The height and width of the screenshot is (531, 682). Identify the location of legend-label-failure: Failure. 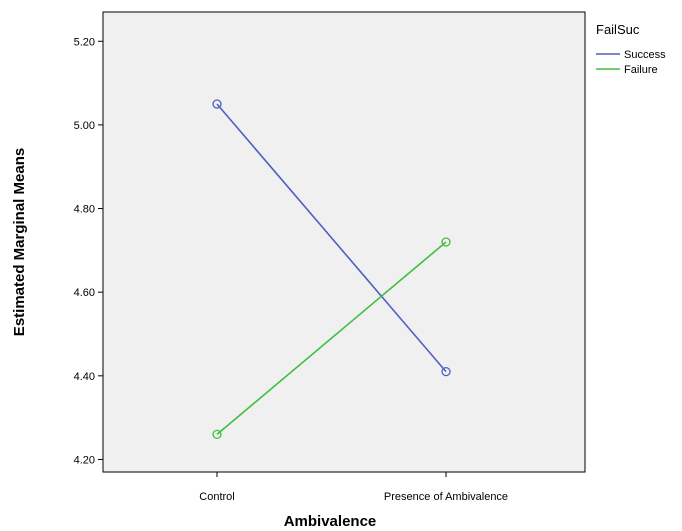
(641, 70).